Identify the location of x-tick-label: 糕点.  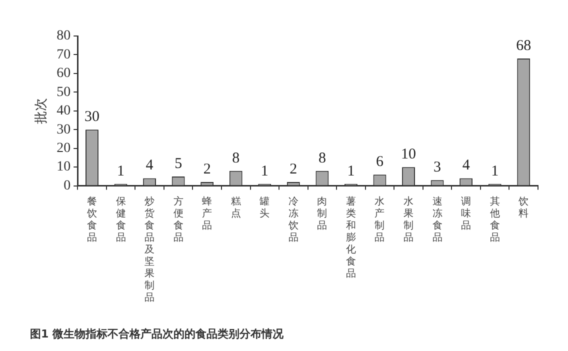
(235, 207).